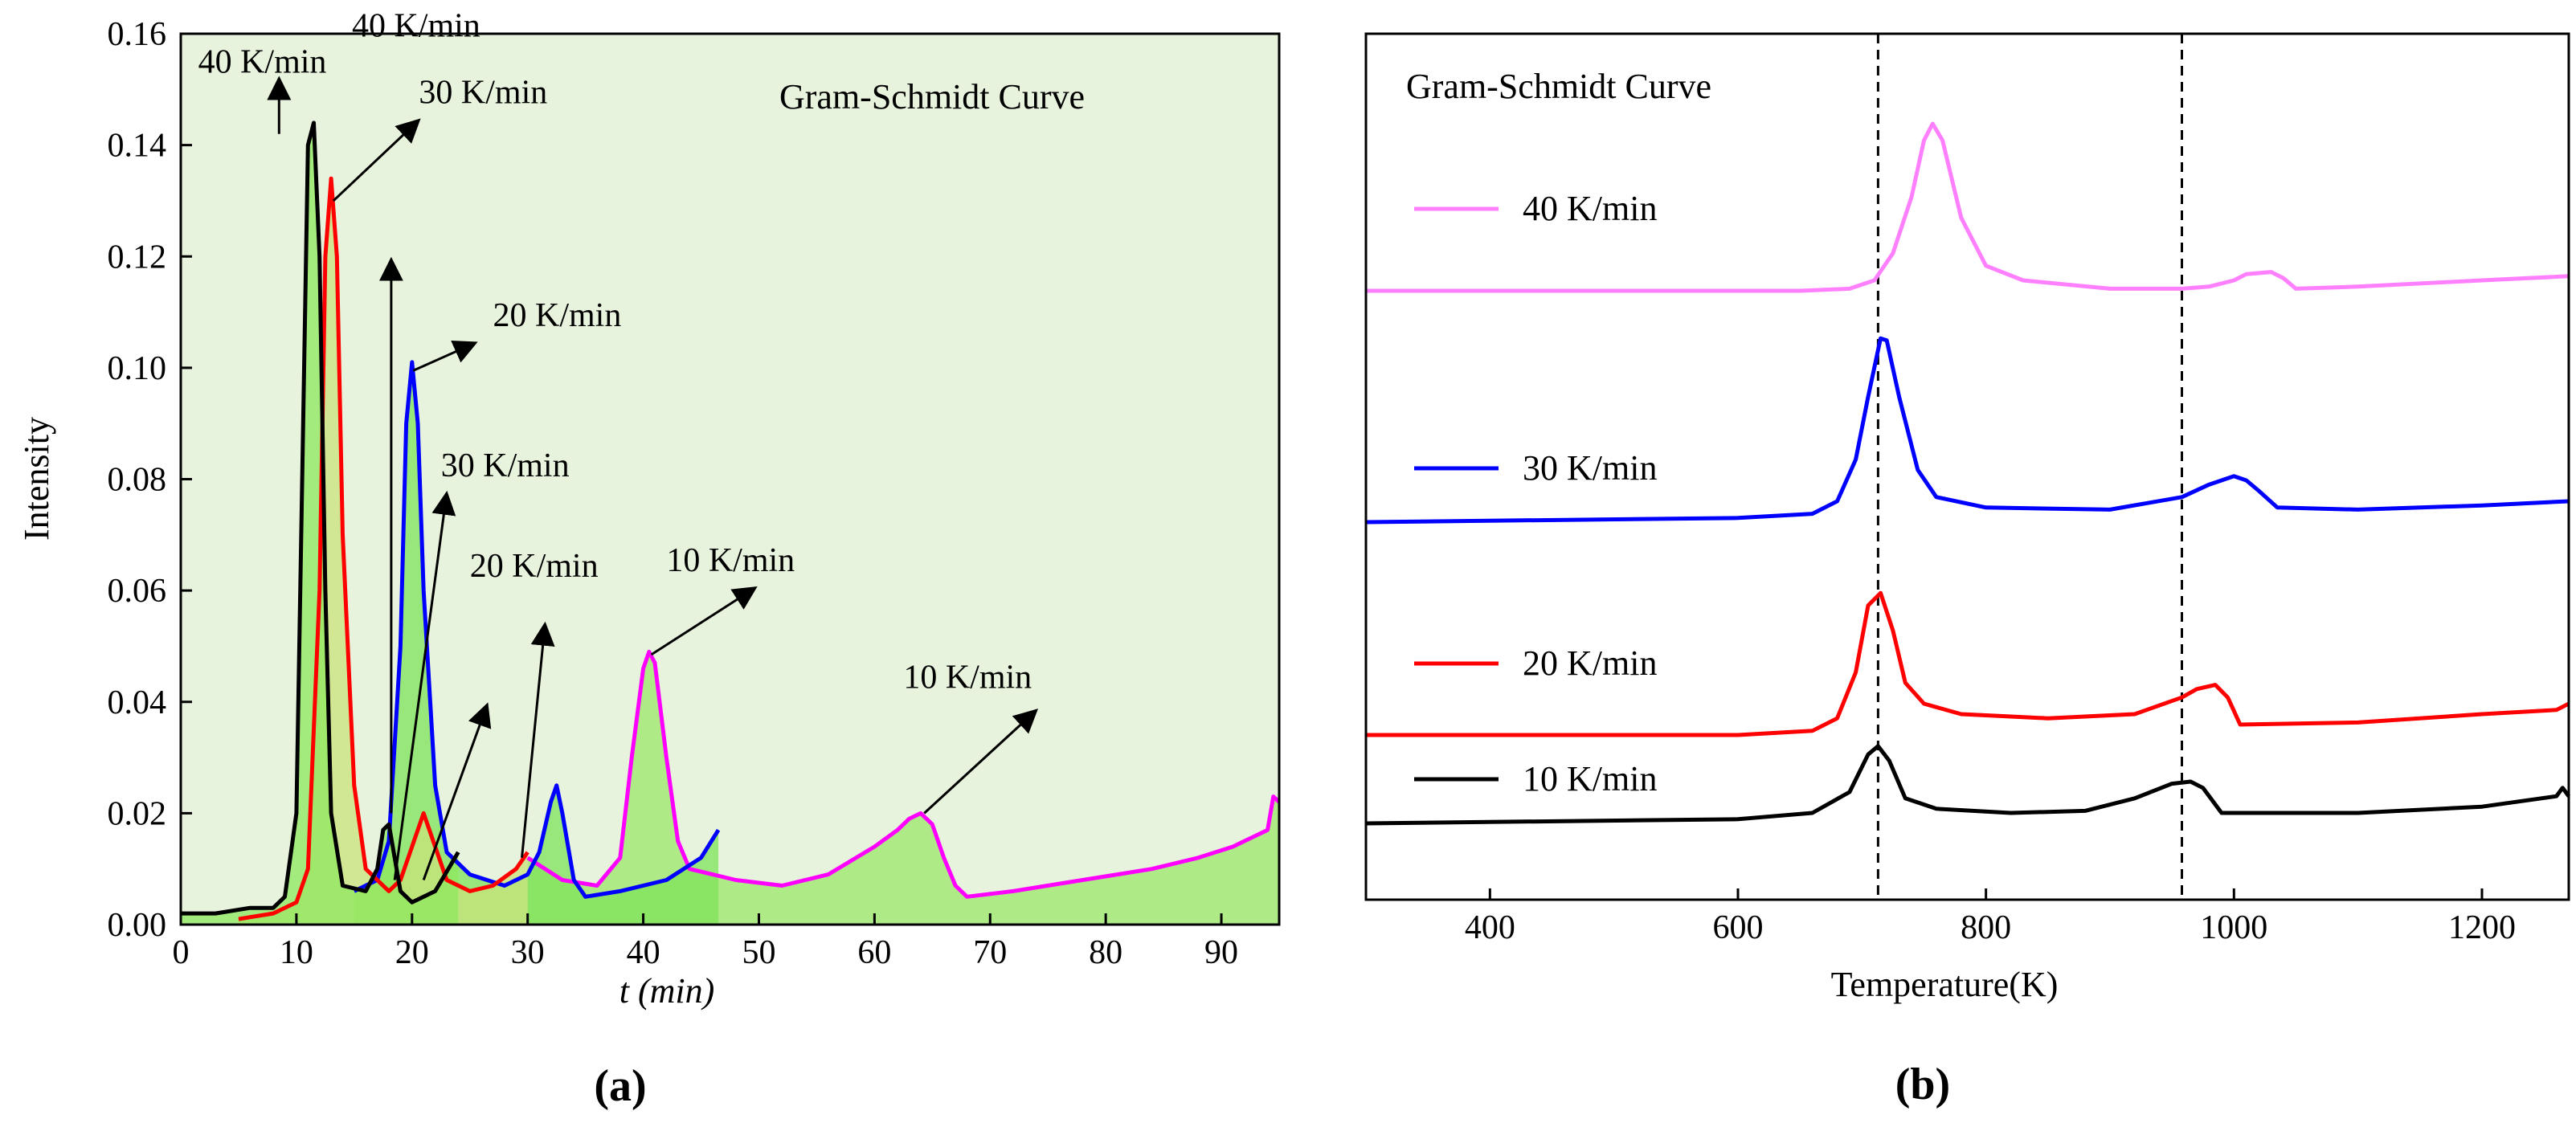 The image size is (2576, 1123). What do you see at coordinates (2482, 927) in the screenshot?
I see `x-tick-label: 1200` at bounding box center [2482, 927].